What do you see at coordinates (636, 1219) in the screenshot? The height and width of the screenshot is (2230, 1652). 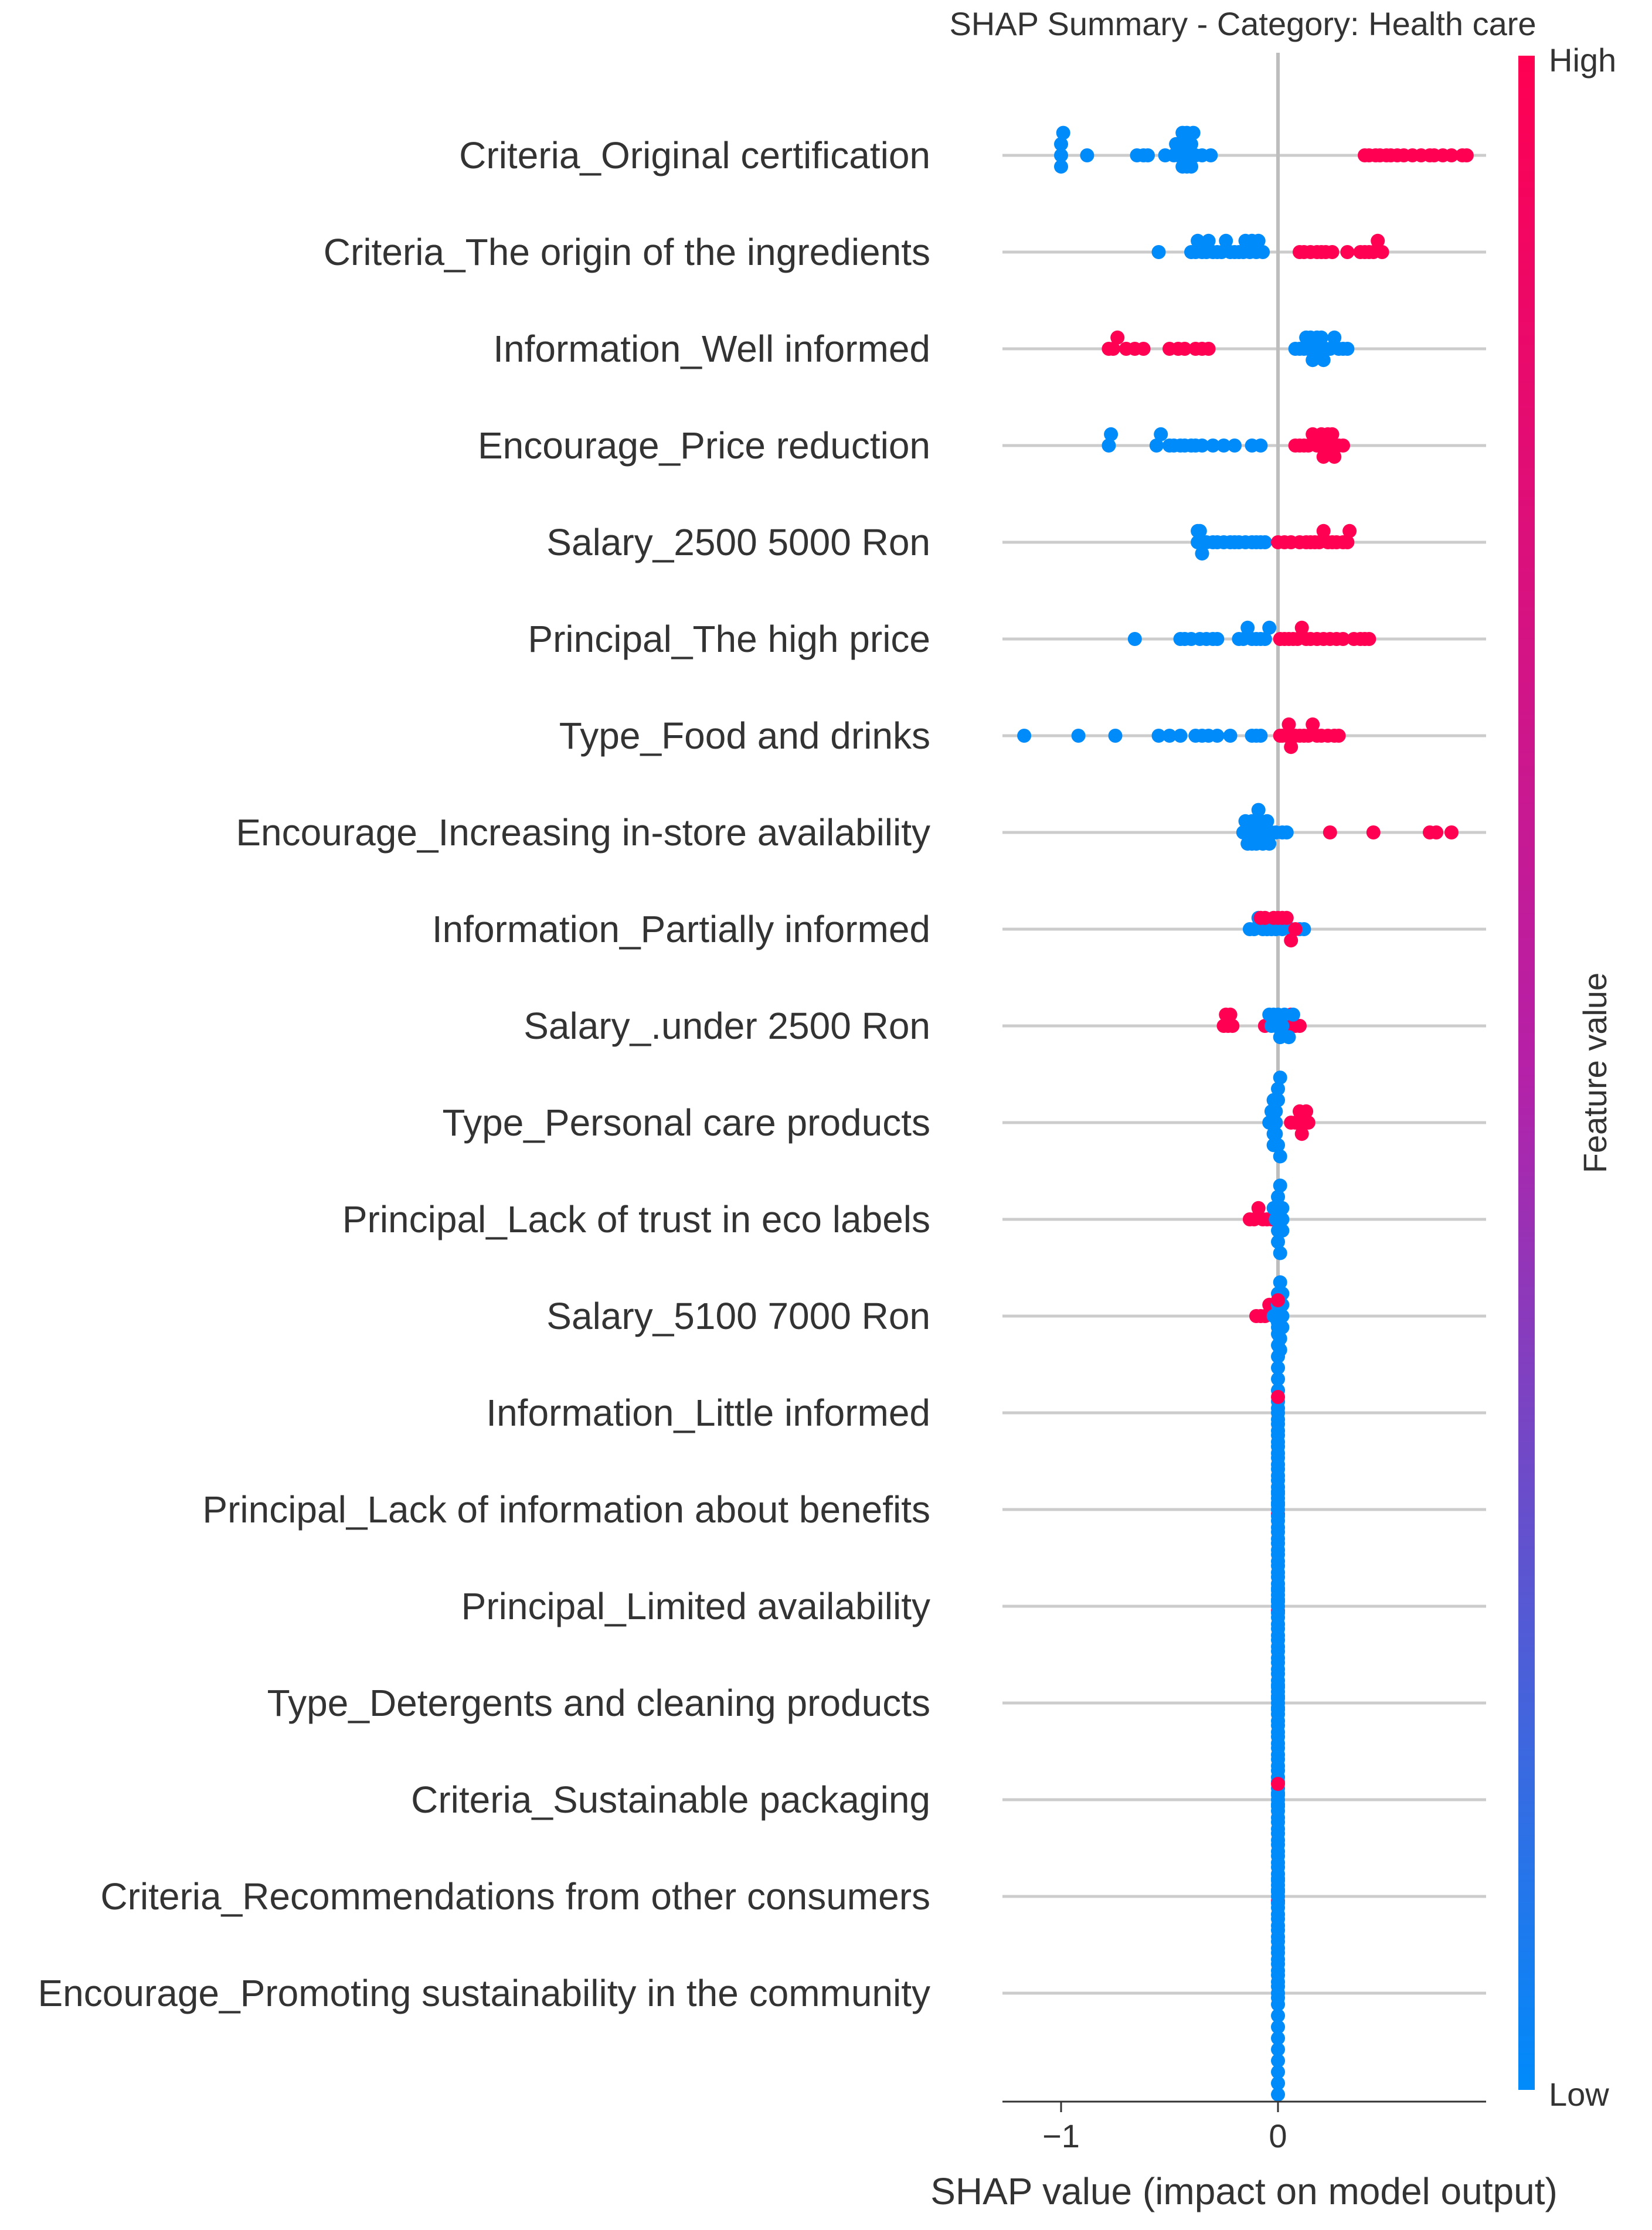 I see `feature-label: Principal_Lack of trust in eco labels` at bounding box center [636, 1219].